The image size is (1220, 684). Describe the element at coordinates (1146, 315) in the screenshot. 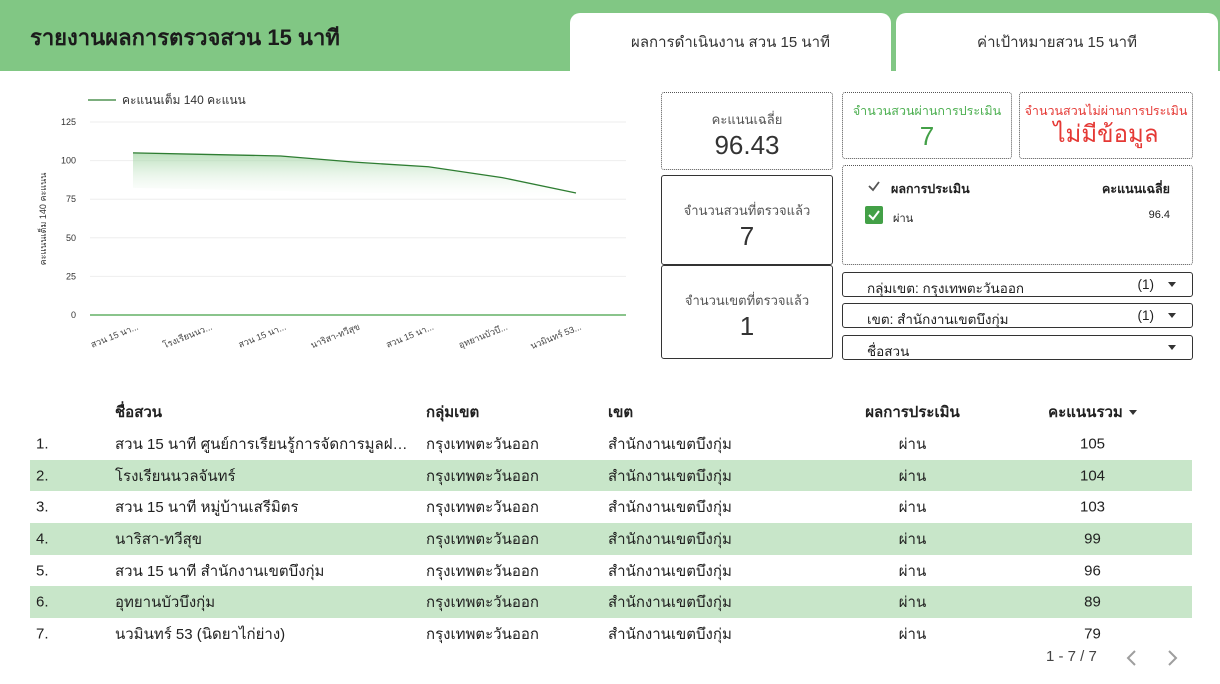

I see `district-filter-count: (1)` at that location.